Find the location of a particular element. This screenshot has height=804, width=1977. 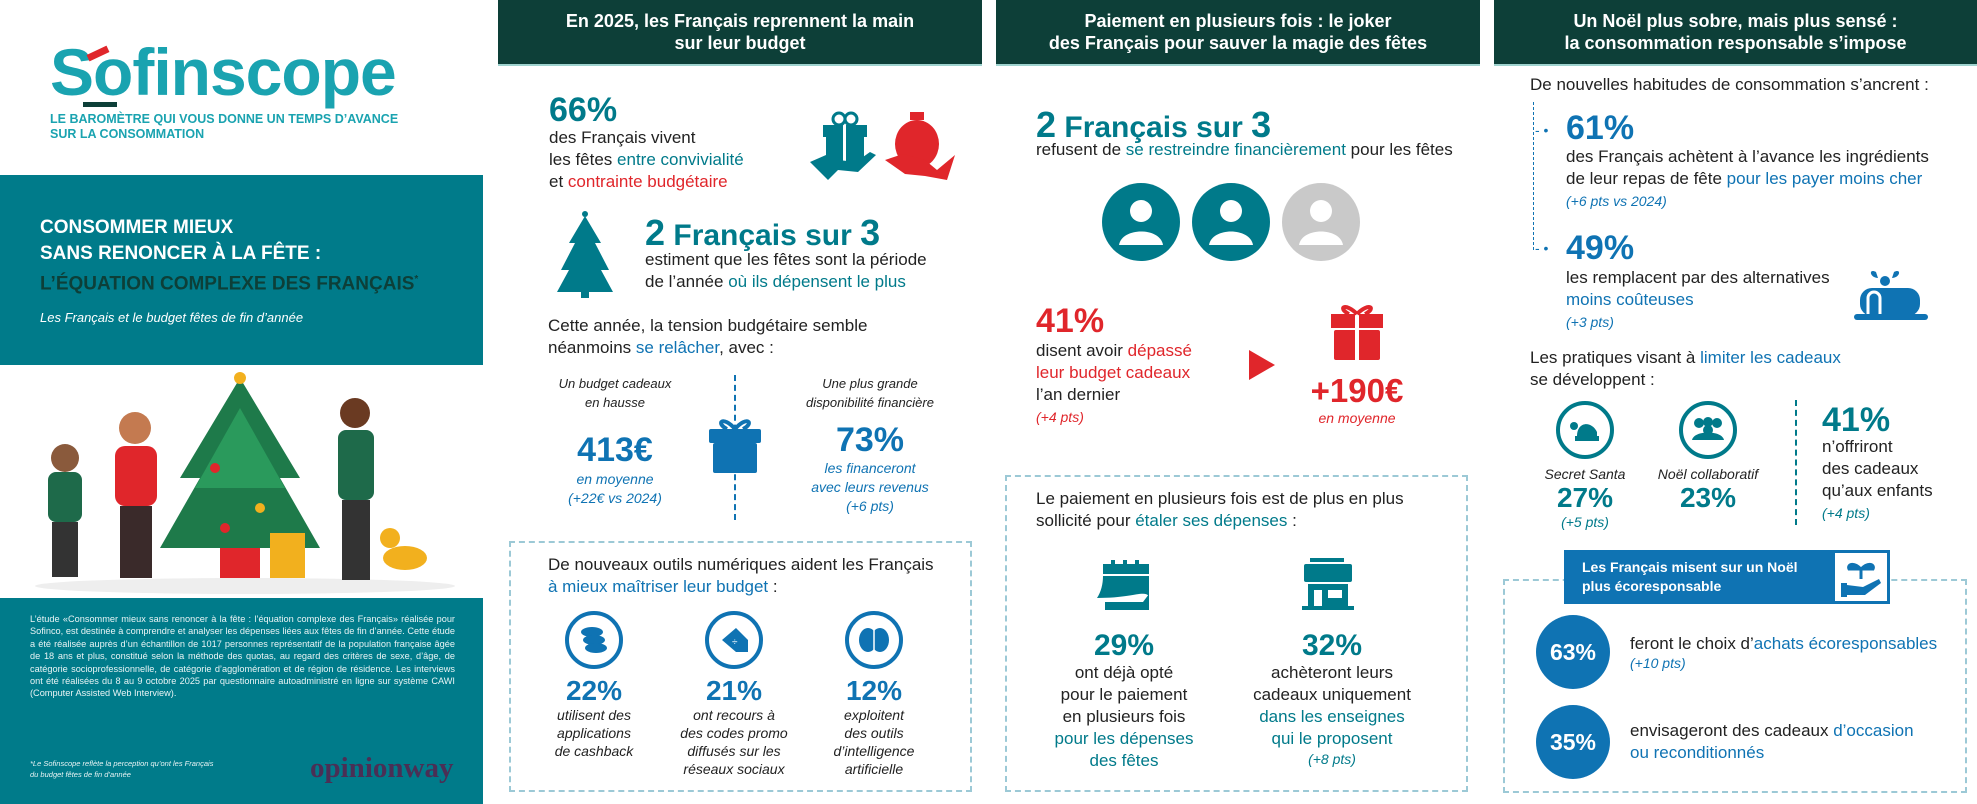

ai-brain-icon is located at coordinates (874, 640).